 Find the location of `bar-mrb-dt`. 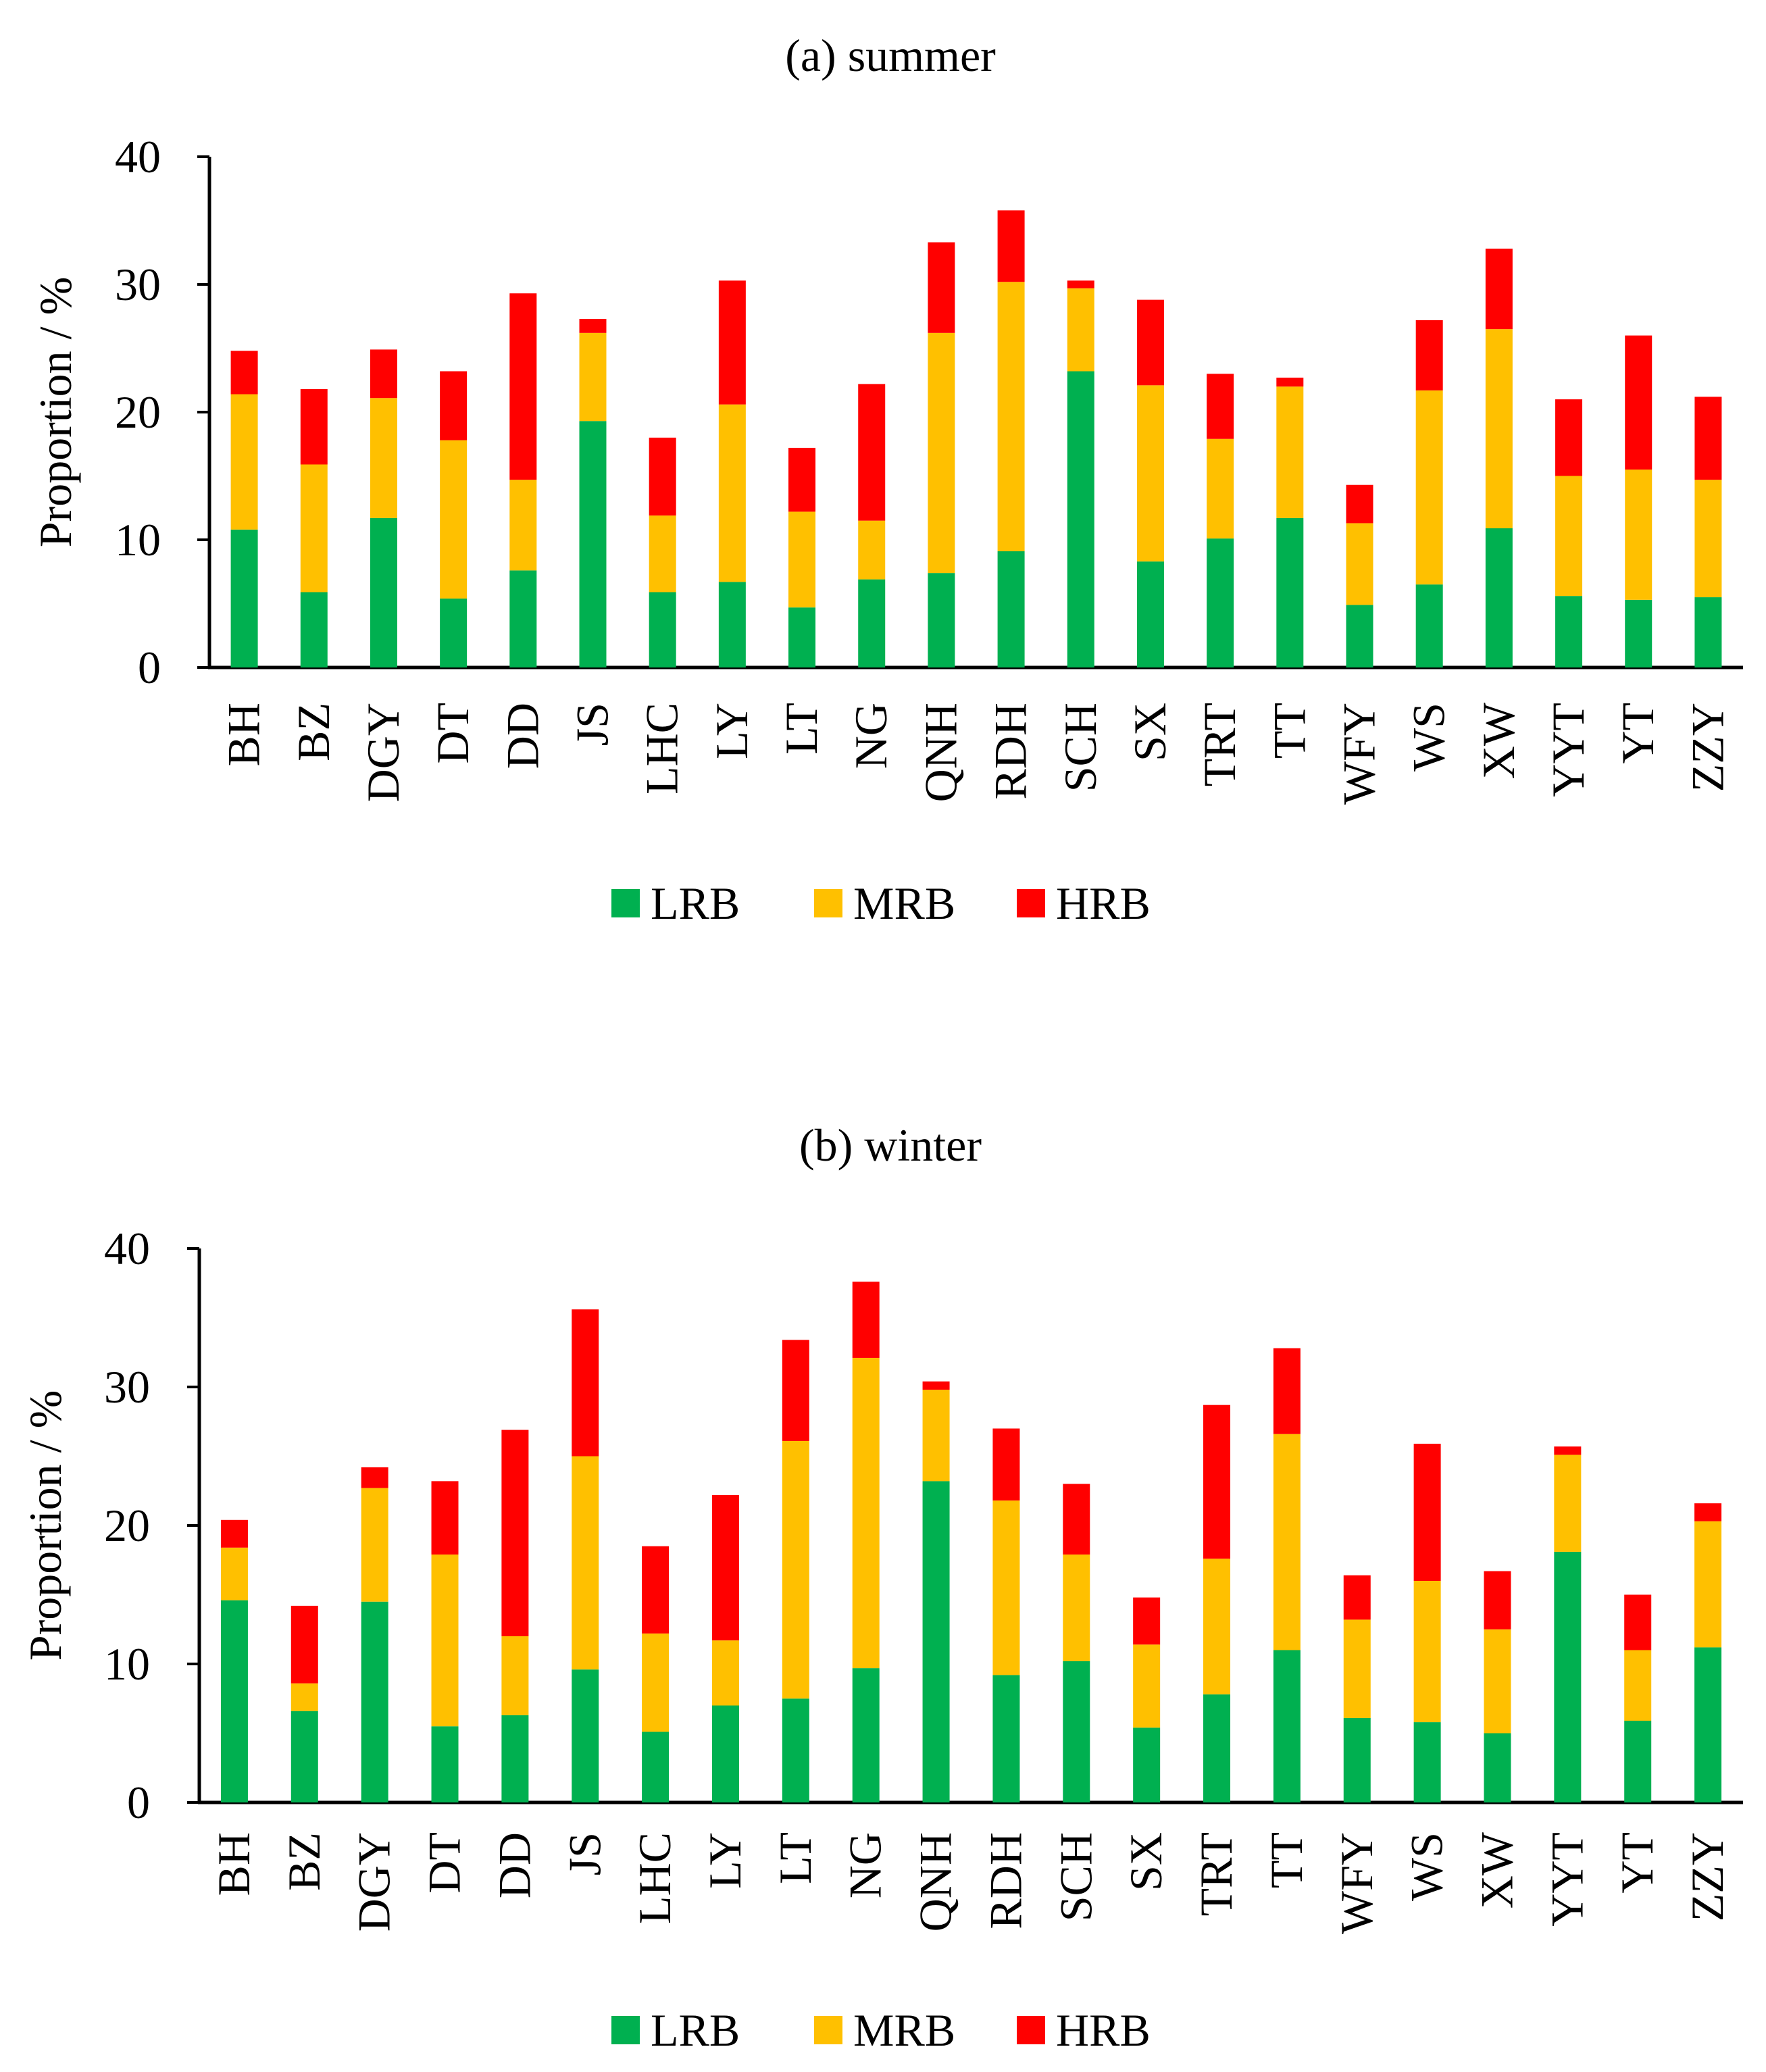

bar-mrb-dt is located at coordinates (454, 519).